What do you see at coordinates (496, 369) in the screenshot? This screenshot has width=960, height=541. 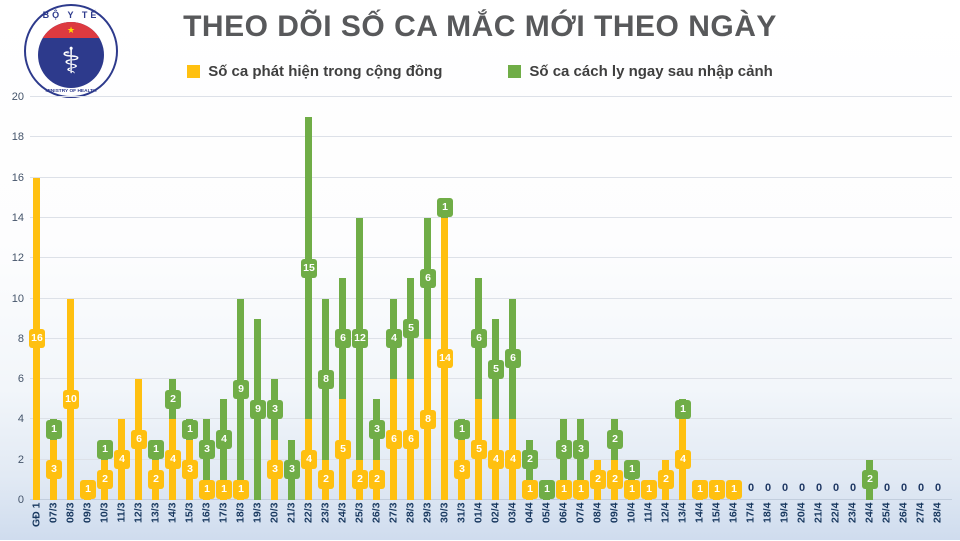 I see `bar-value-label-imported: 5` at bounding box center [496, 369].